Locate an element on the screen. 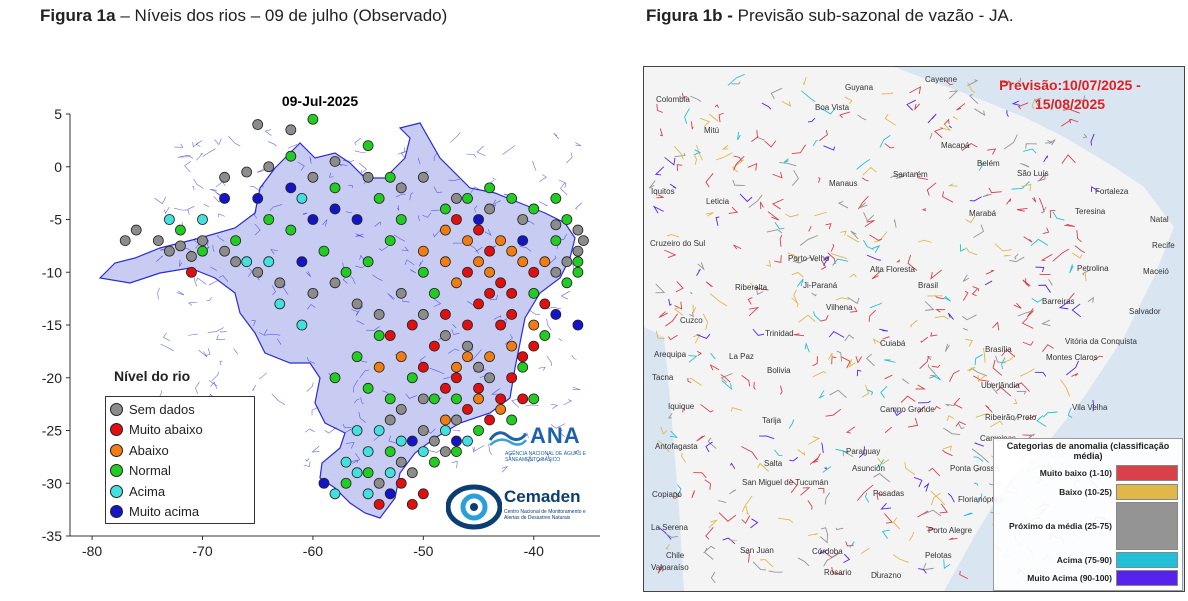  station-point-acima is located at coordinates (202, 219).